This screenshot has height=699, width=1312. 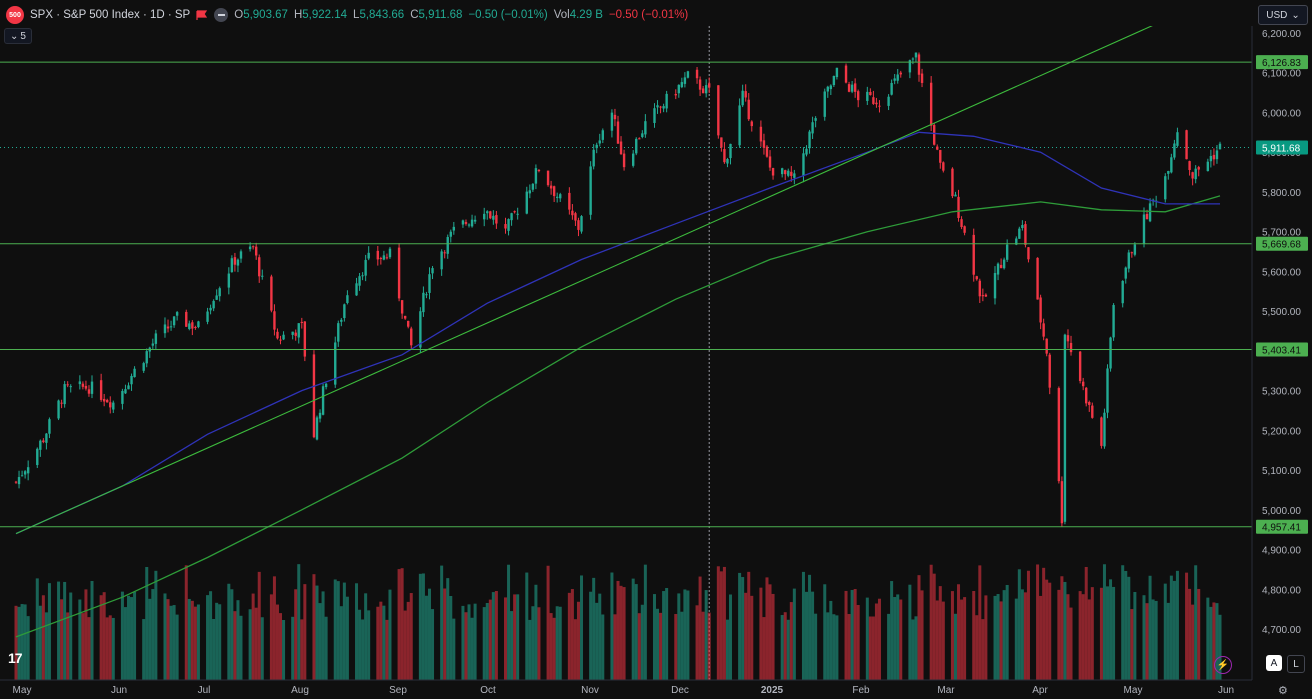 I want to click on bolt-icon: ⚡, so click(x=1223, y=665).